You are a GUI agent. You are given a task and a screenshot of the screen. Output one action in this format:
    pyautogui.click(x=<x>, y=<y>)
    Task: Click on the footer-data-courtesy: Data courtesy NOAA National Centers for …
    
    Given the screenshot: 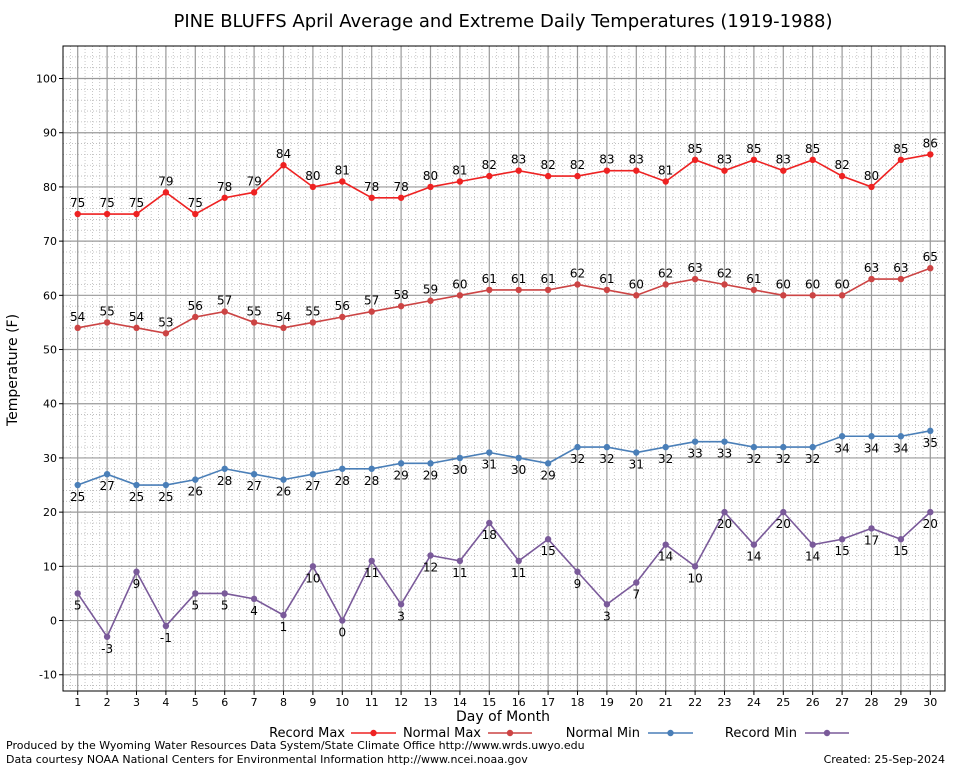 What is the action you would take?
    pyautogui.click(x=267, y=759)
    